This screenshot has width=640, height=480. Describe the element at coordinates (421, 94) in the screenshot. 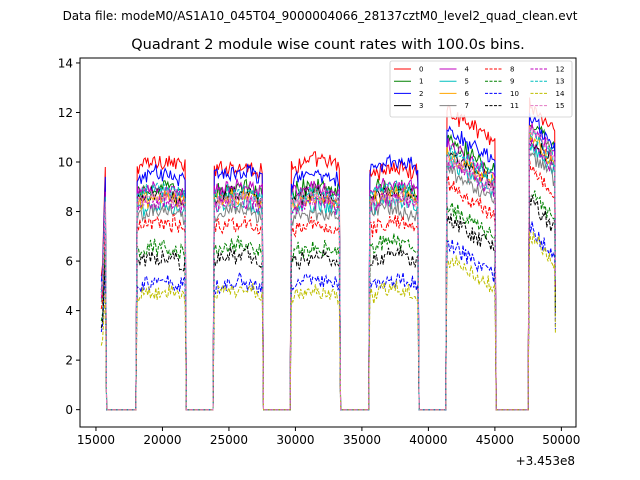

I see `legend-label-2: 2` at that location.